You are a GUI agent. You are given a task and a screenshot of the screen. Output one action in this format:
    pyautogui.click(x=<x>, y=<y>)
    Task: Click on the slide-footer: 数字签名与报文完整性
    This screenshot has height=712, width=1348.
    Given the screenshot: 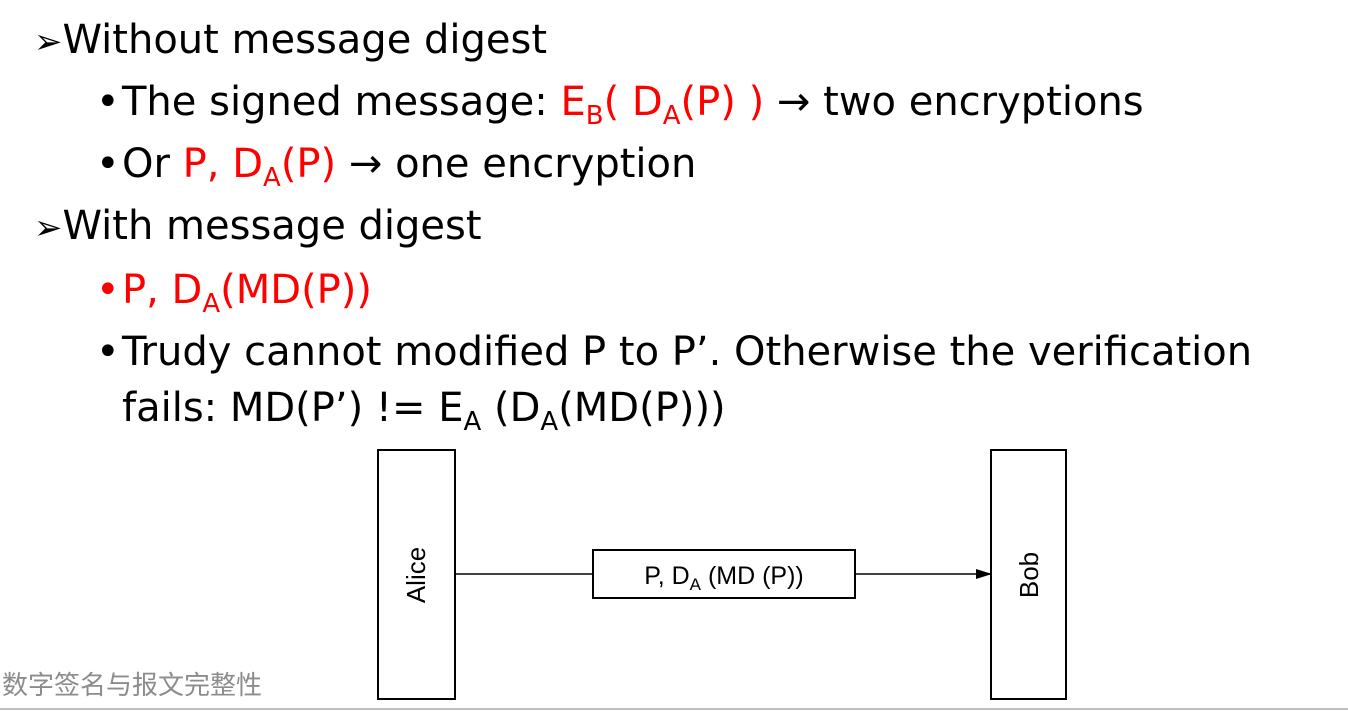 What is the action you would take?
    pyautogui.click(x=132, y=686)
    